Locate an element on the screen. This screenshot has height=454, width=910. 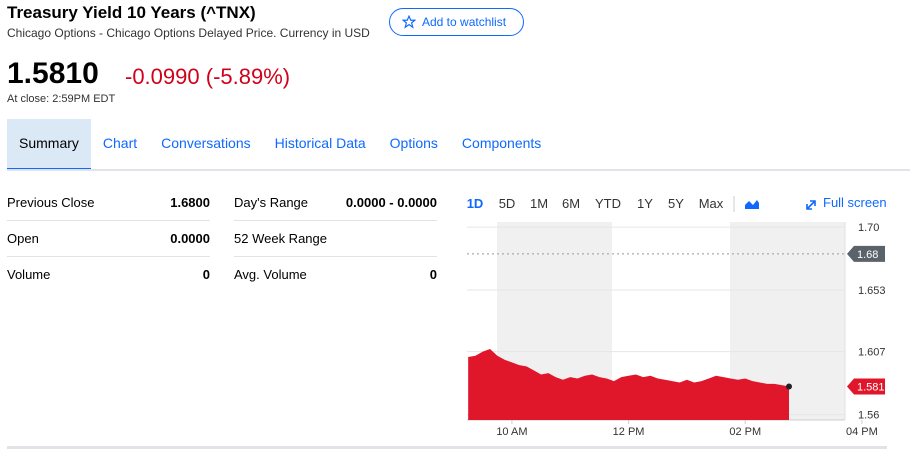
stat-value: 0.0000 is located at coordinates (190, 238).